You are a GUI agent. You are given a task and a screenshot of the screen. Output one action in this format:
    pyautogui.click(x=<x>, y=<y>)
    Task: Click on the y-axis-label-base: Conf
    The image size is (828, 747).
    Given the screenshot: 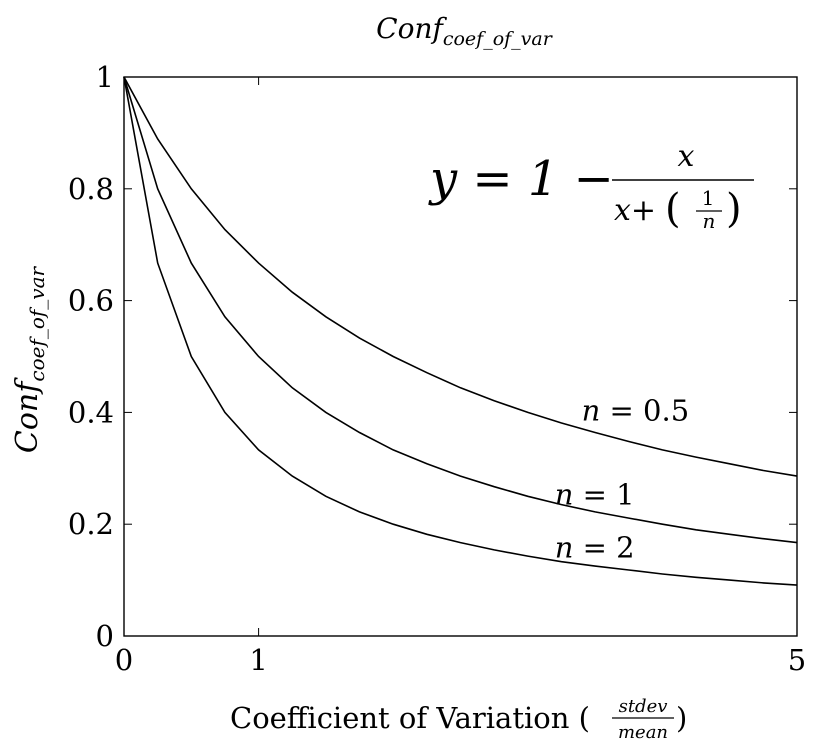 What is the action you would take?
    pyautogui.click(x=27, y=415)
    